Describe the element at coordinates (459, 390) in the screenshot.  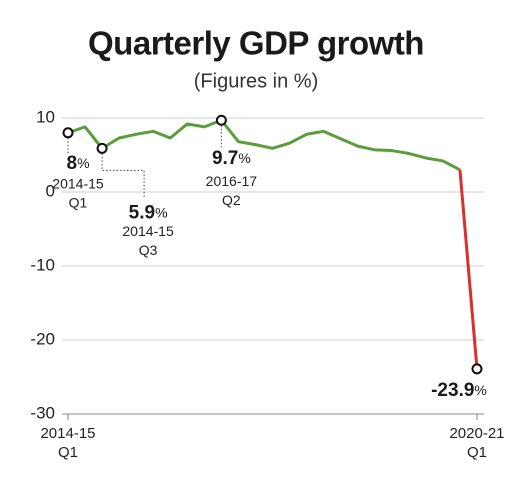
I see `value-label: -23.9%` at that location.